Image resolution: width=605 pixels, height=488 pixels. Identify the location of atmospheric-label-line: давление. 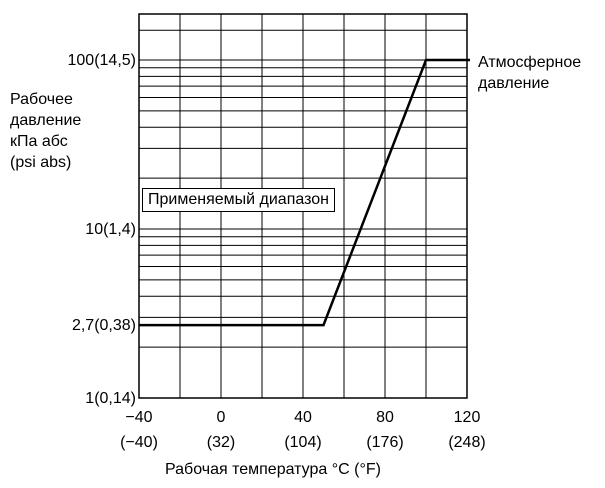
(514, 83).